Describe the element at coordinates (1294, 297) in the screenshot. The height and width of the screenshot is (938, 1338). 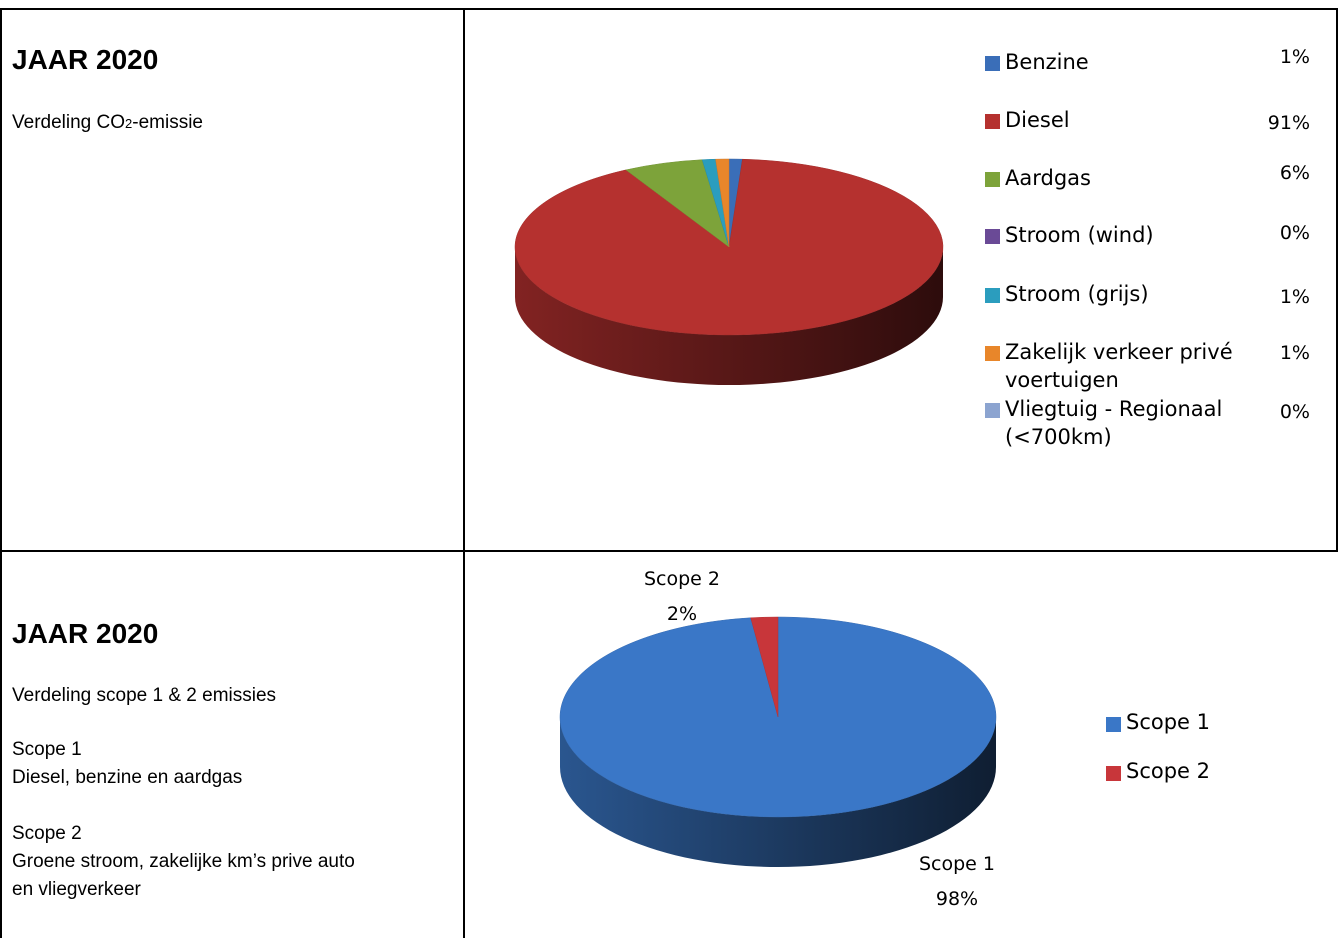
I see `legend-percent-stroom-grijs: 1%` at that location.